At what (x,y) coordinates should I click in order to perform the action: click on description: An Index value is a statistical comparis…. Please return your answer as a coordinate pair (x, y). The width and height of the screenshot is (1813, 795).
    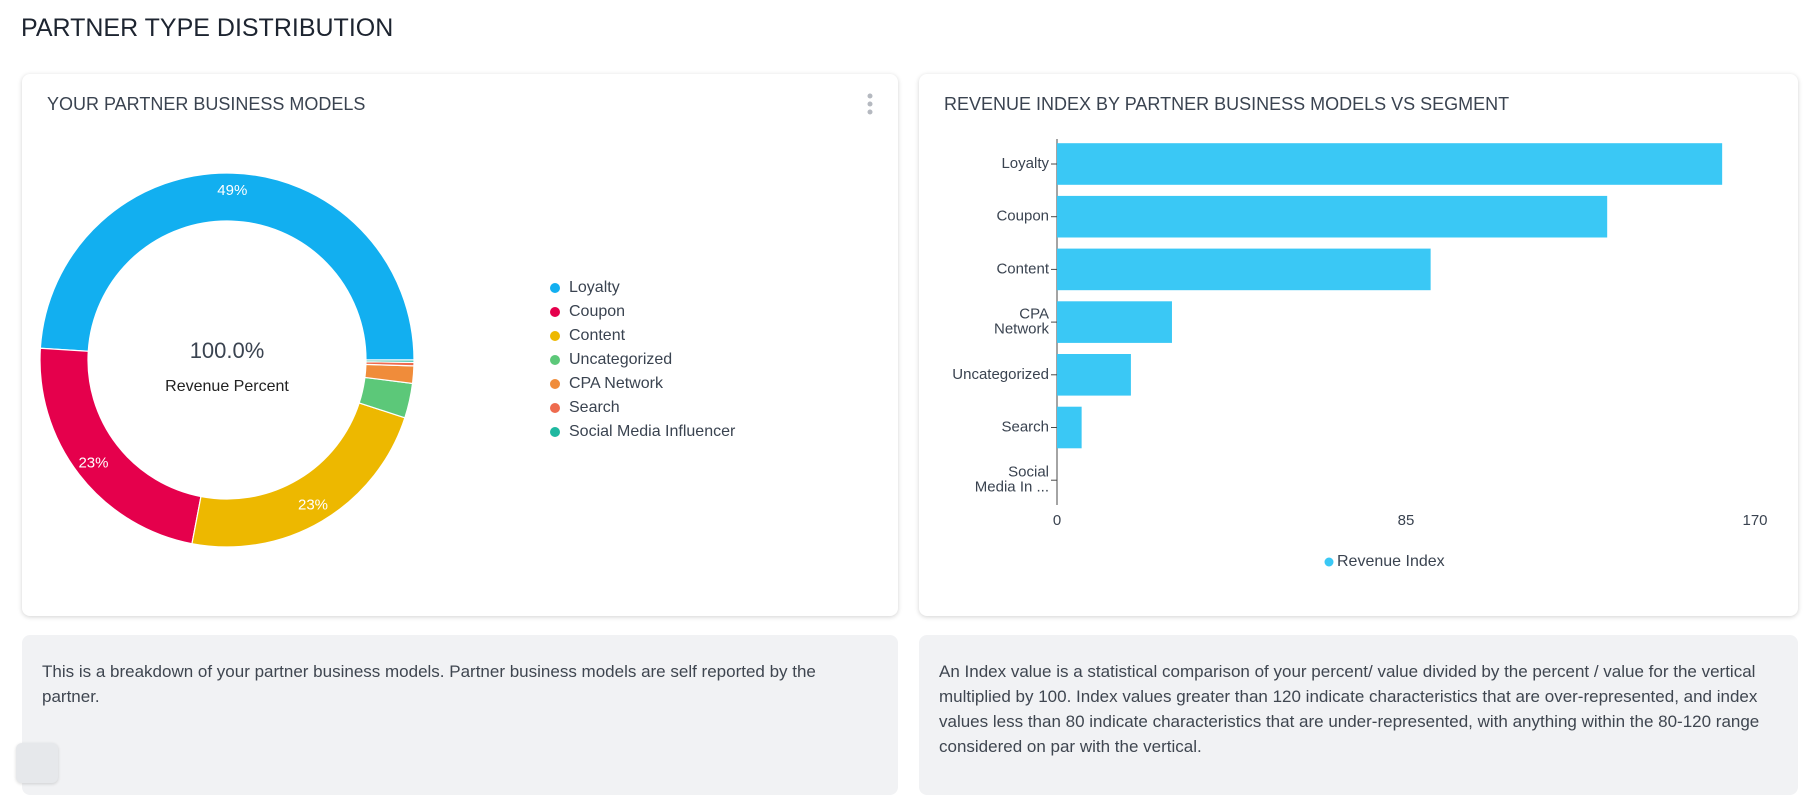
    Looking at the image, I should click on (1358, 715).